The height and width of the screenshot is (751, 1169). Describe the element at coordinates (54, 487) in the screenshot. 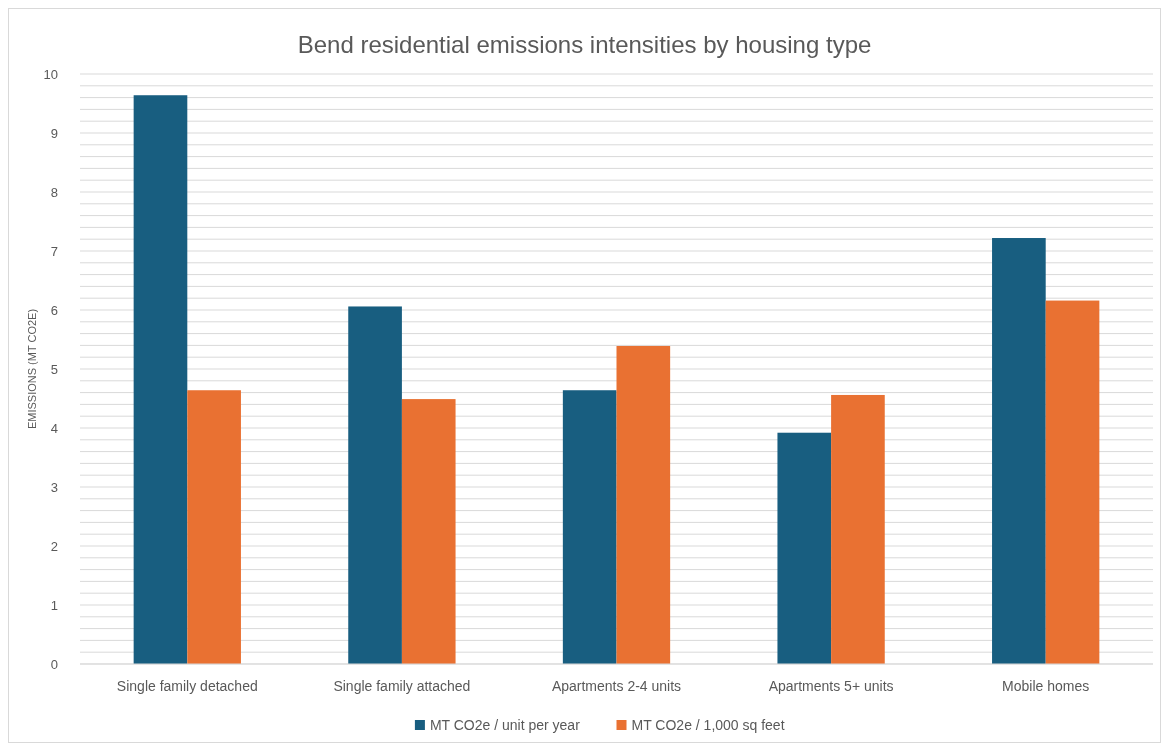

I see `y-tick-label: 3` at that location.